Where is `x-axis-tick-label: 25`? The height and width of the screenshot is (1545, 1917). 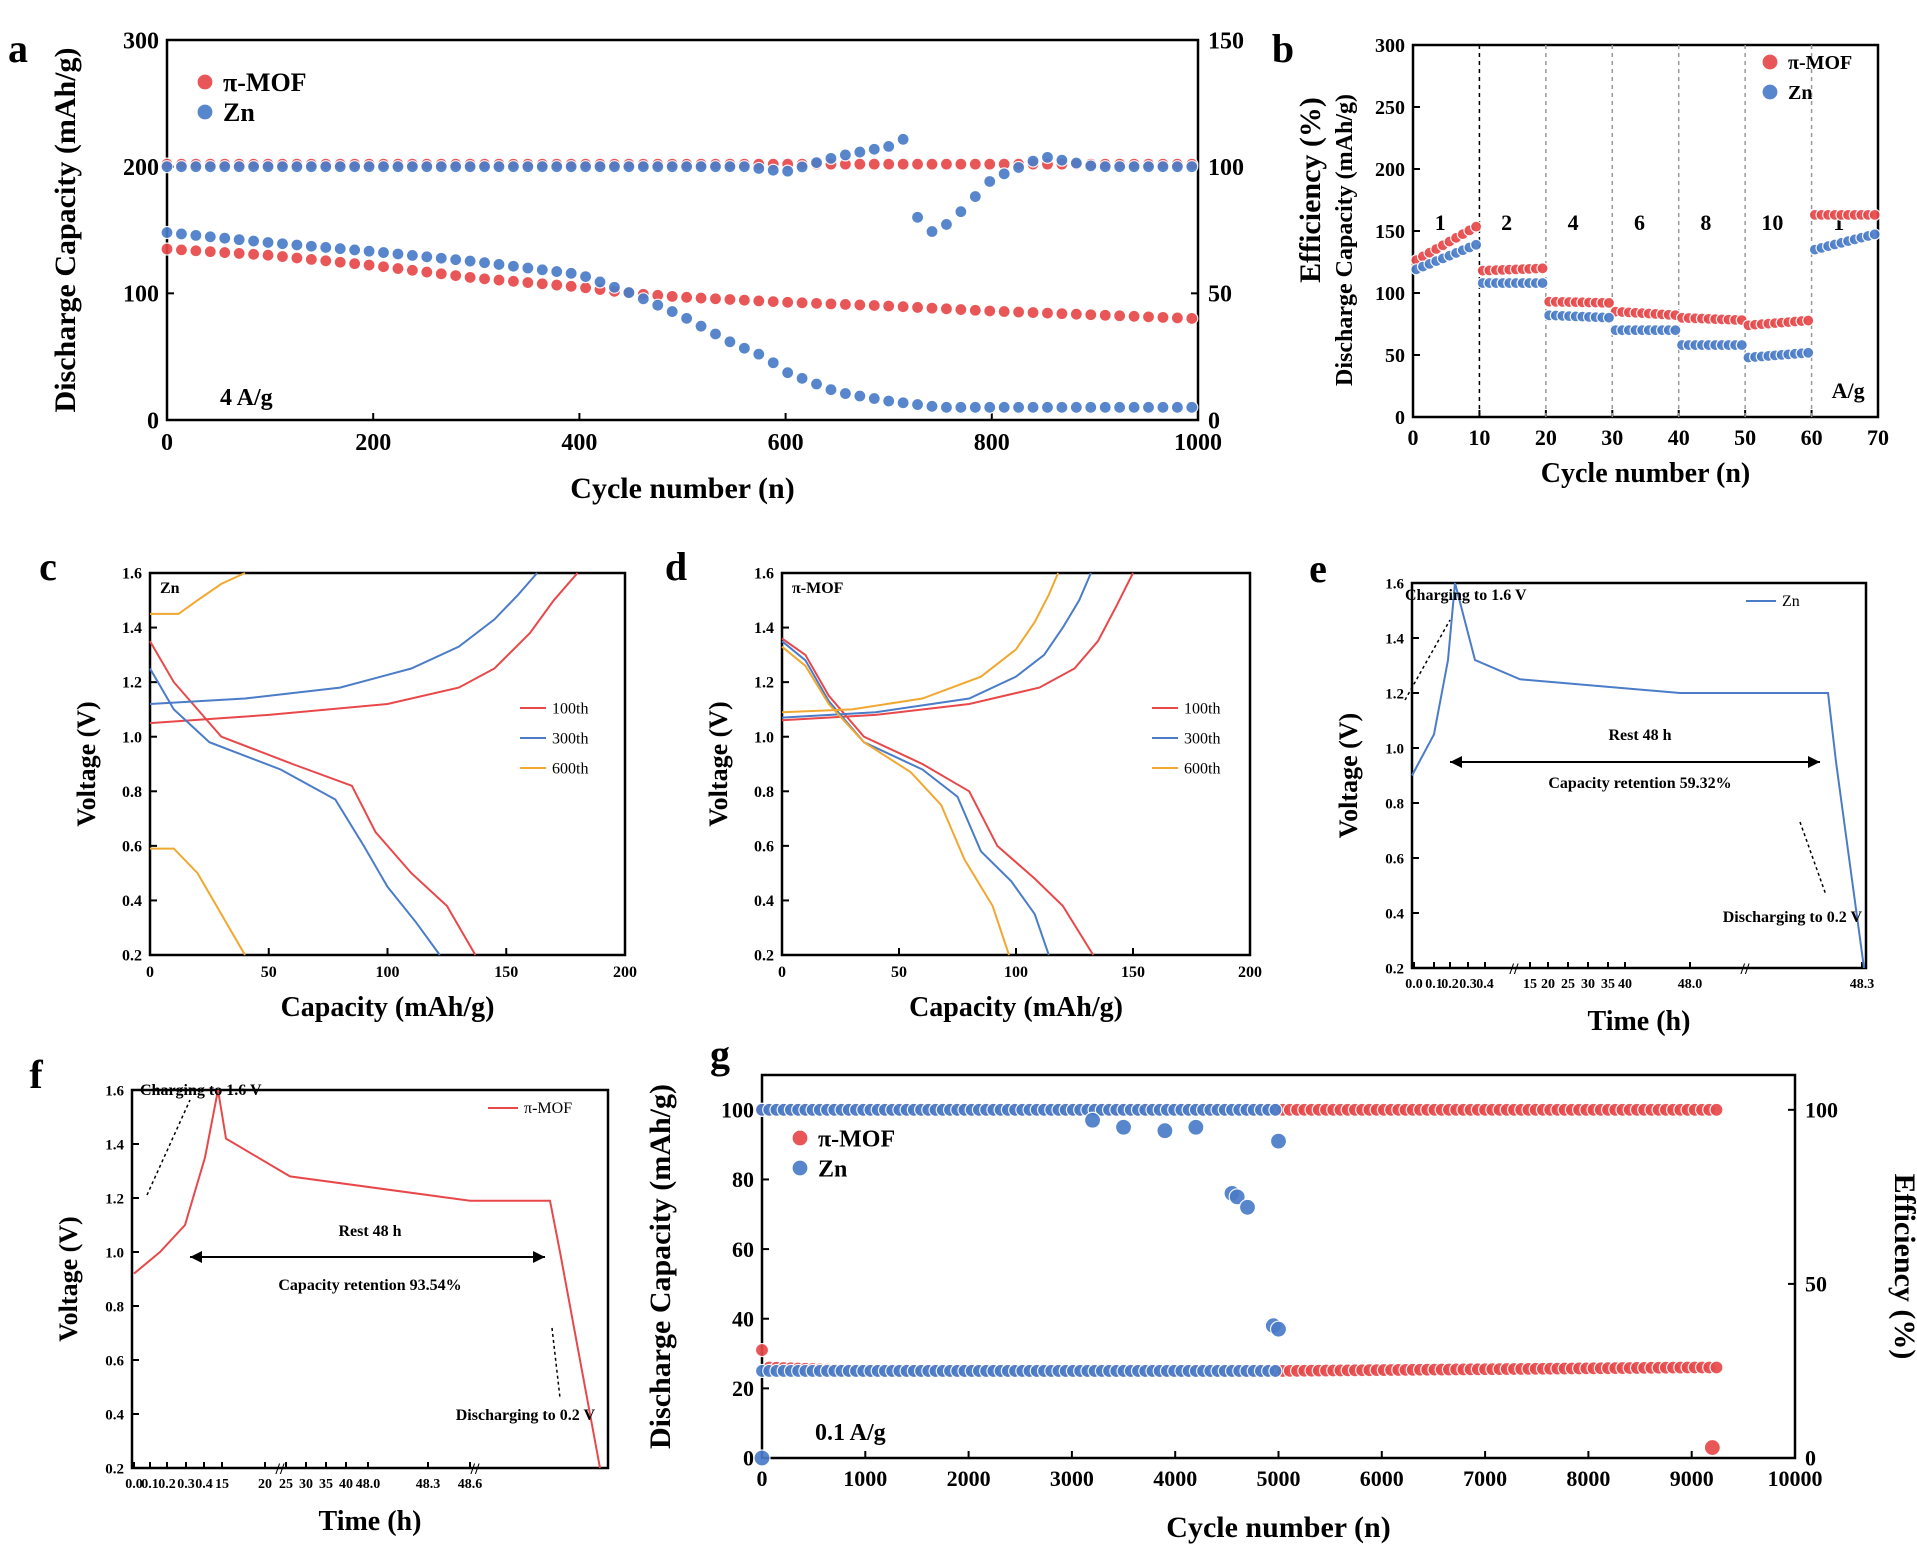
x-axis-tick-label: 25 is located at coordinates (286, 1484).